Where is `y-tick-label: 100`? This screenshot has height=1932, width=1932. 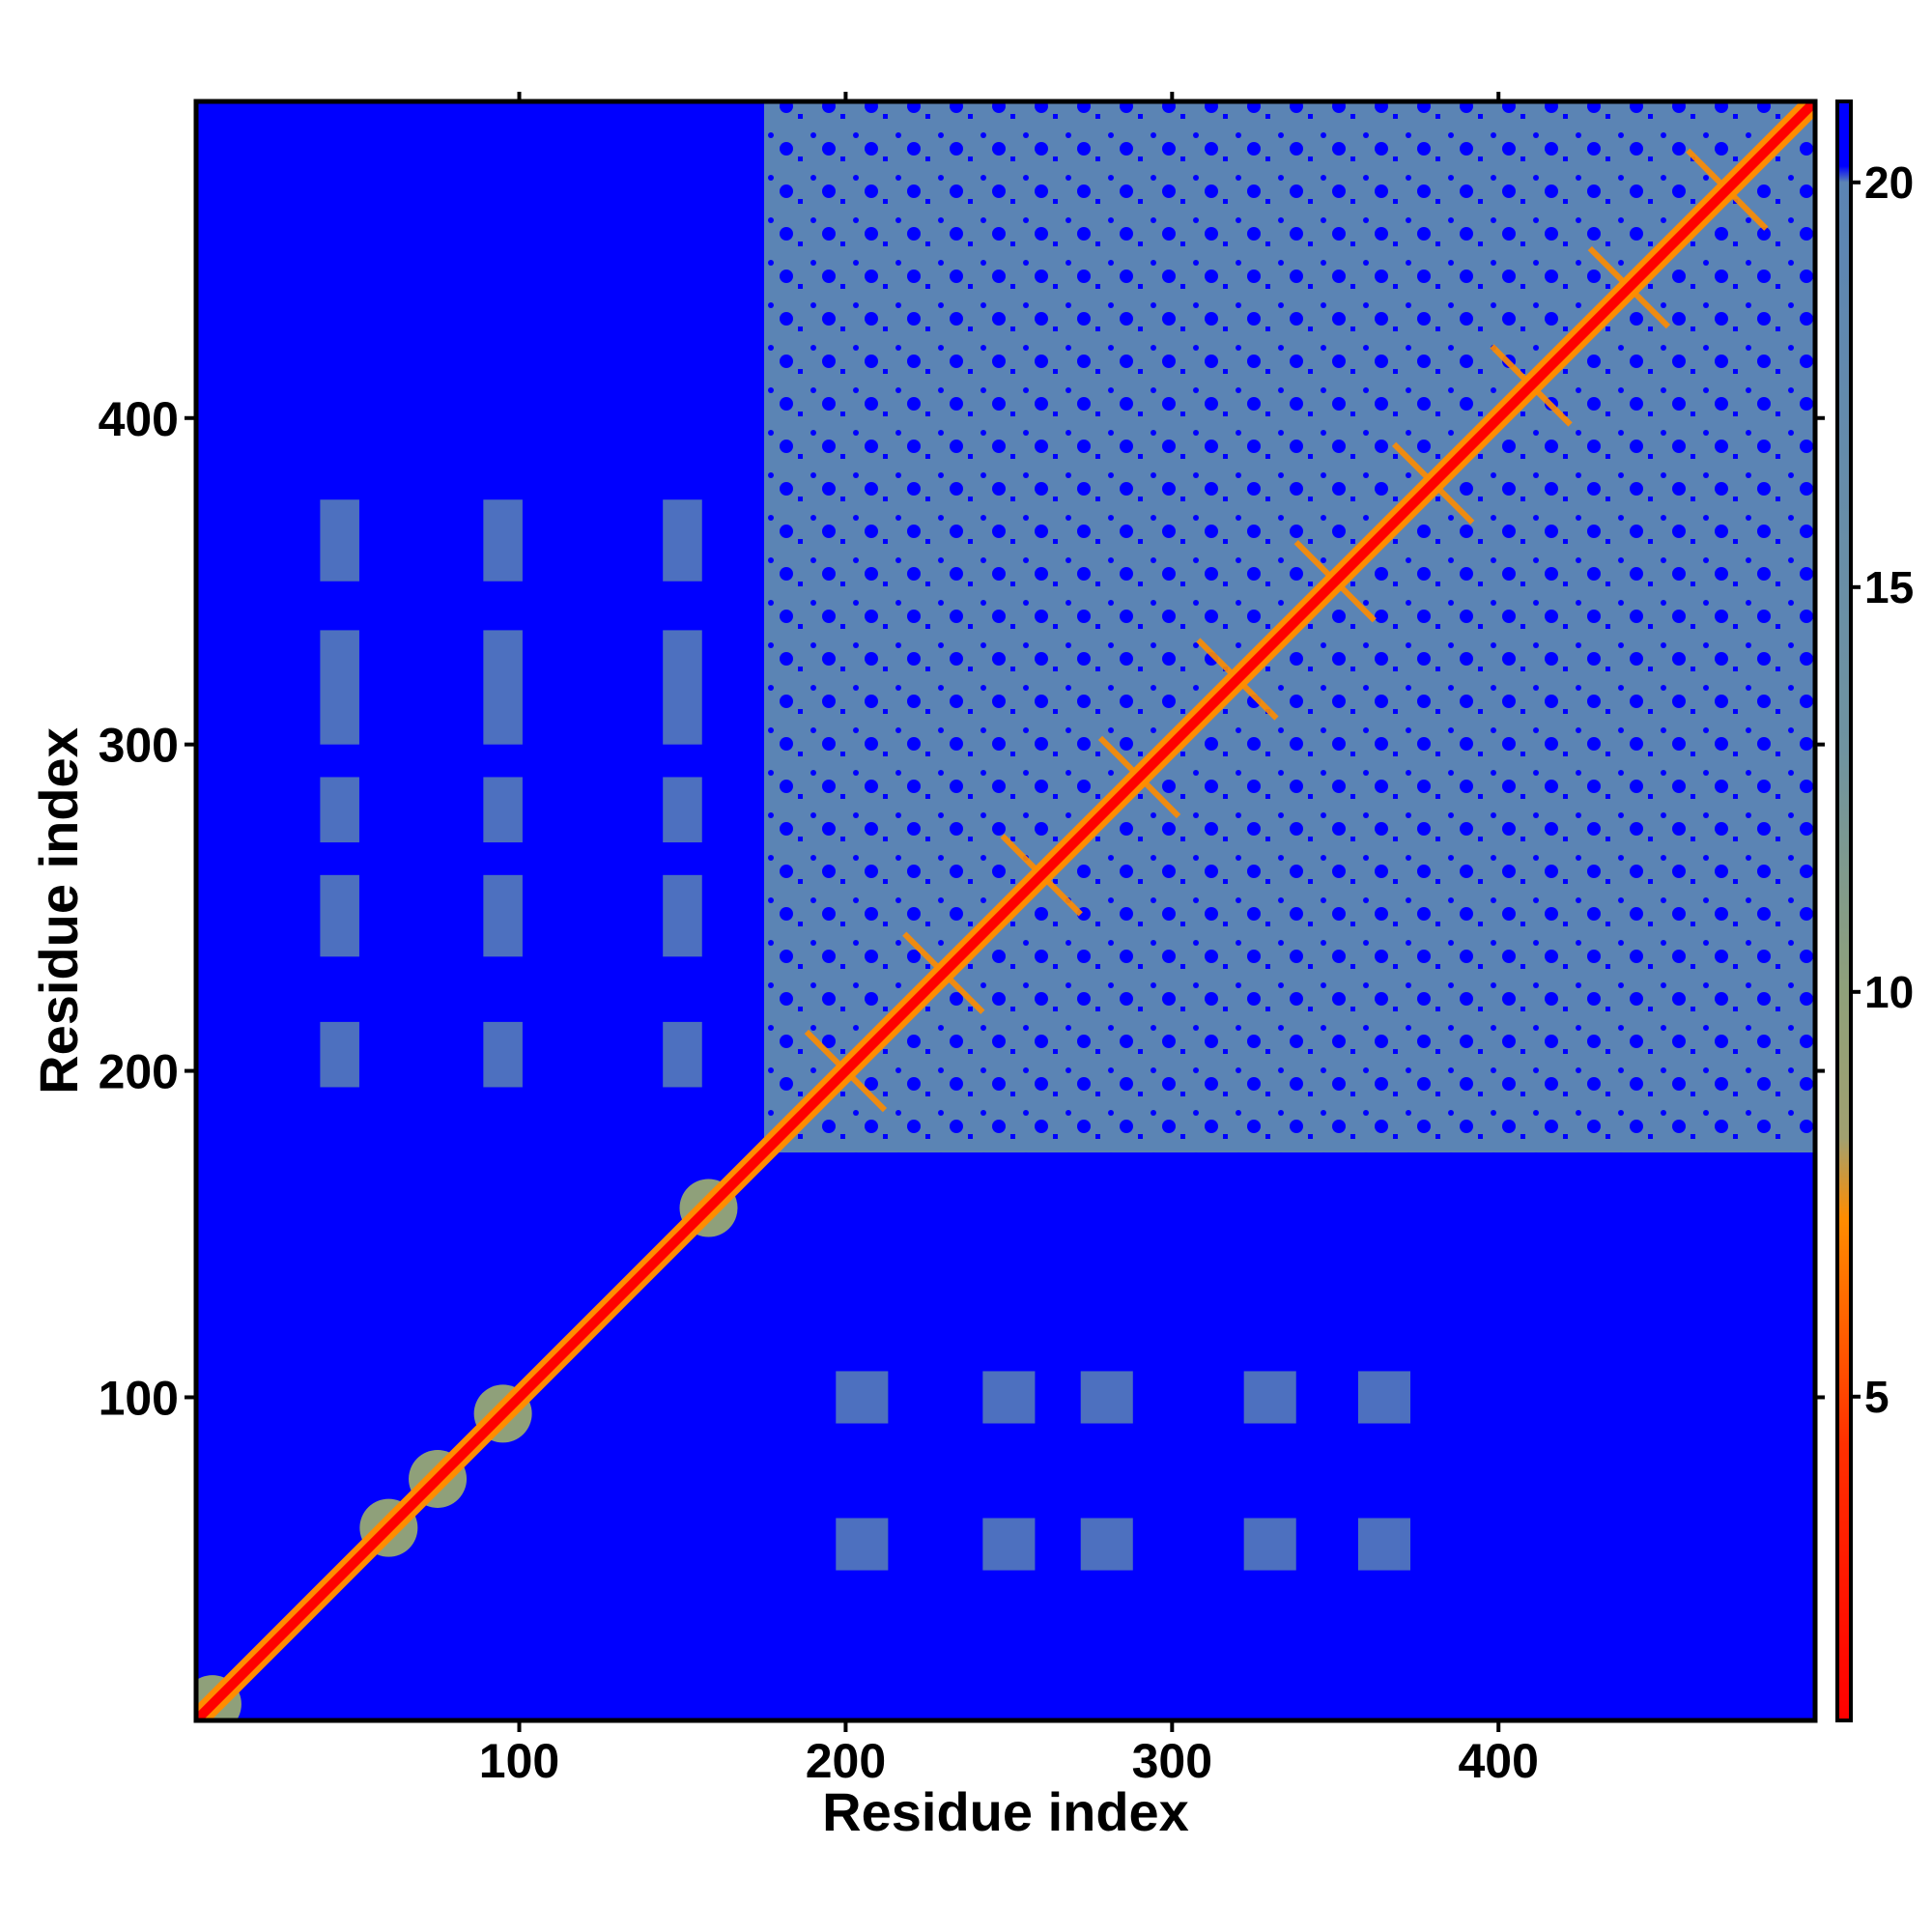
y-tick-label: 100 is located at coordinates (139, 1398).